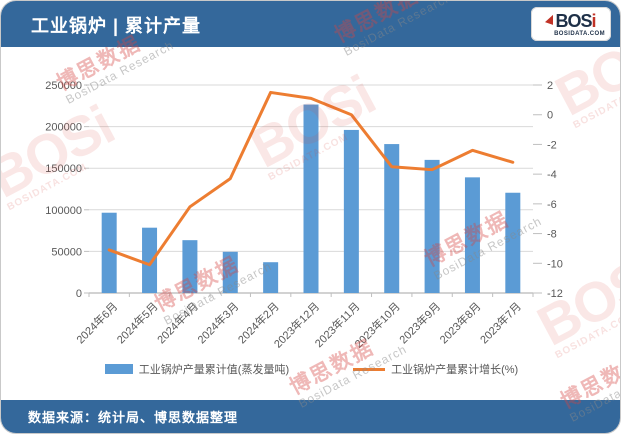  Describe the element at coordinates (500, 322) in the screenshot. I see `x-axis-label-2023年7月: 2023年7月` at that location.